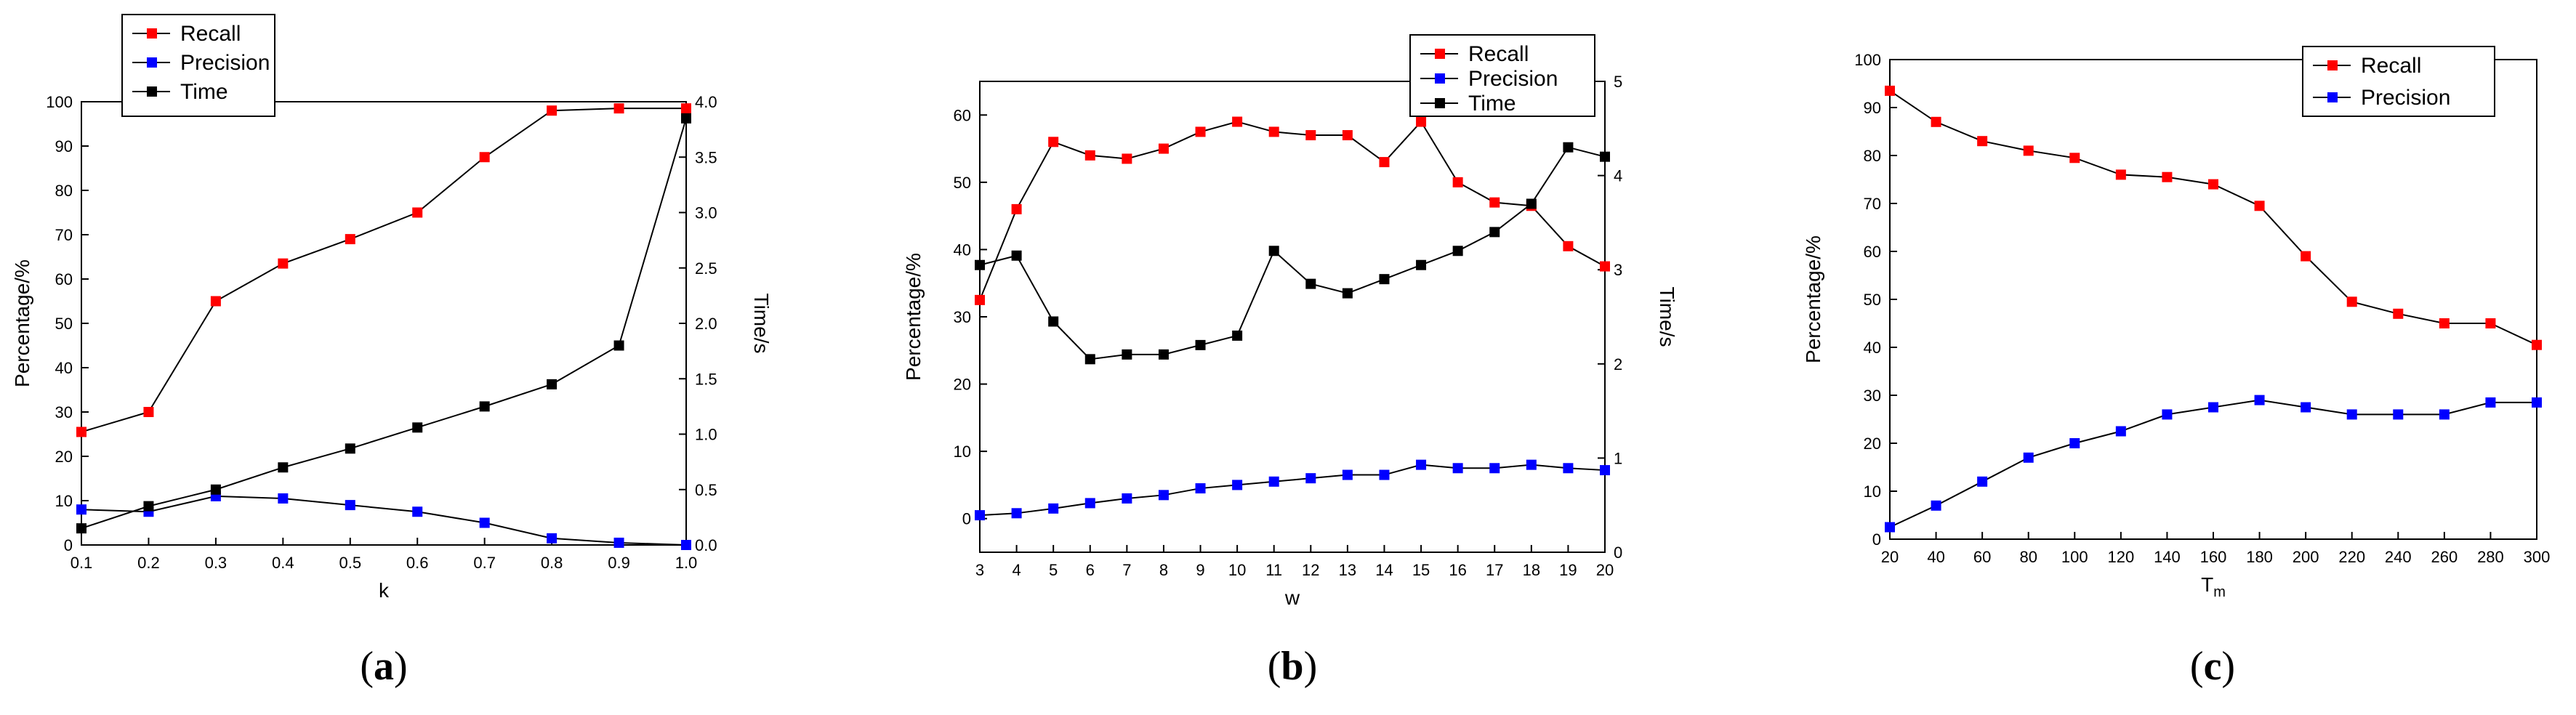 The width and height of the screenshot is (2576, 715). I want to click on x-tick-label: 120, so click(2120, 557).